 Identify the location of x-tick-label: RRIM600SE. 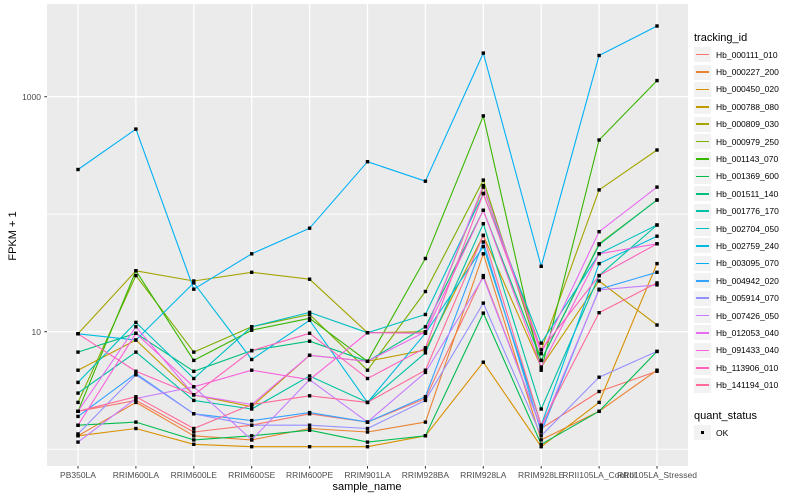
(252, 475).